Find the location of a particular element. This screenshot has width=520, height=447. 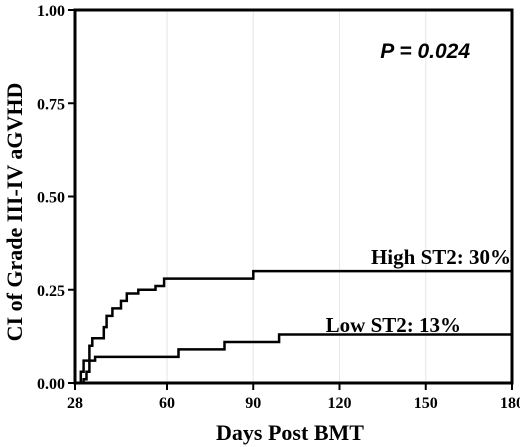

series-label-high-st2: High ST2: 30% is located at coordinates (441, 257).